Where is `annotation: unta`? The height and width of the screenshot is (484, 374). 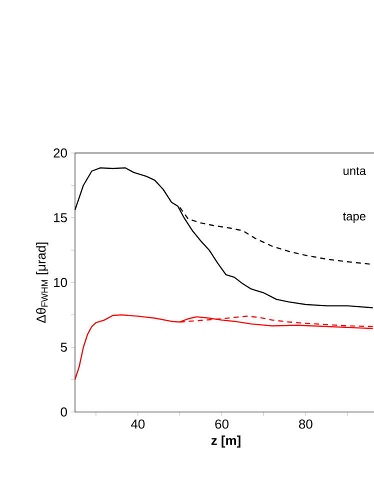
annotation: unta is located at coordinates (355, 171).